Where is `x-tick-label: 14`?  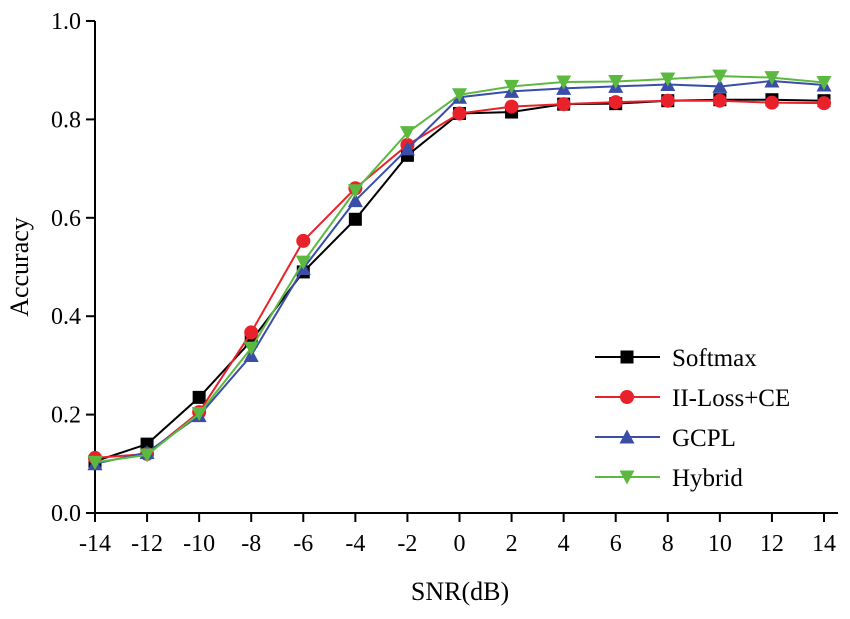
x-tick-label: 14 is located at coordinates (824, 544).